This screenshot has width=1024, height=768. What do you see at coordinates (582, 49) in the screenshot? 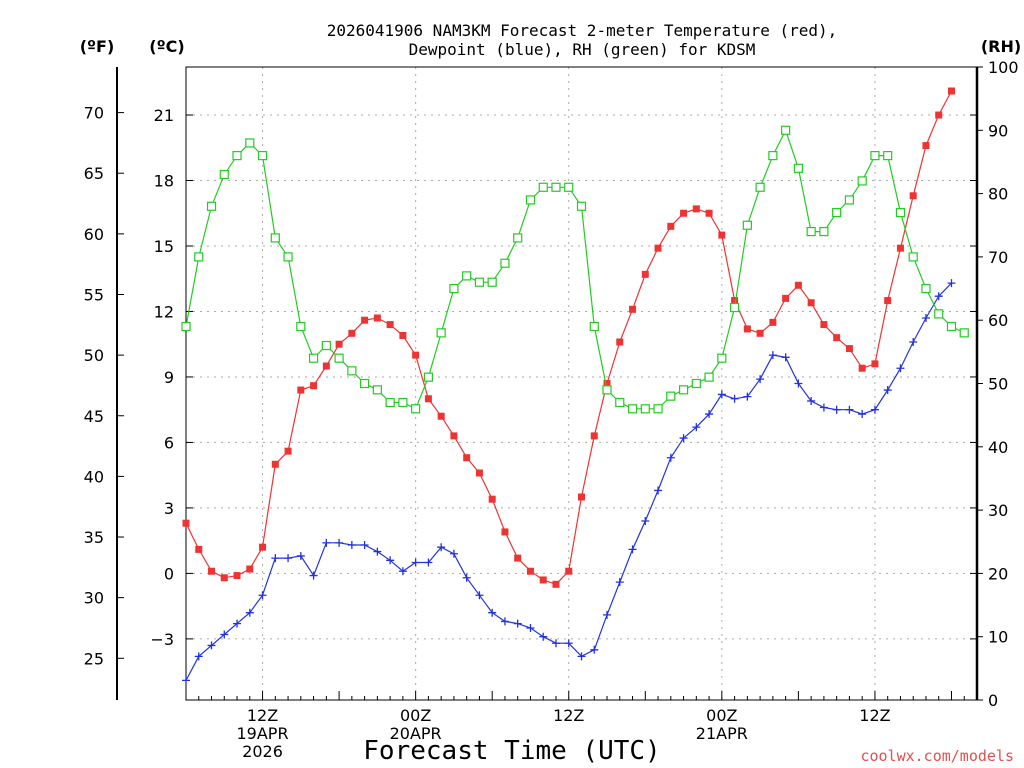
I see `chart-title-line-2: Dewpoint (blue), RH (green) for KDSM` at bounding box center [582, 49].